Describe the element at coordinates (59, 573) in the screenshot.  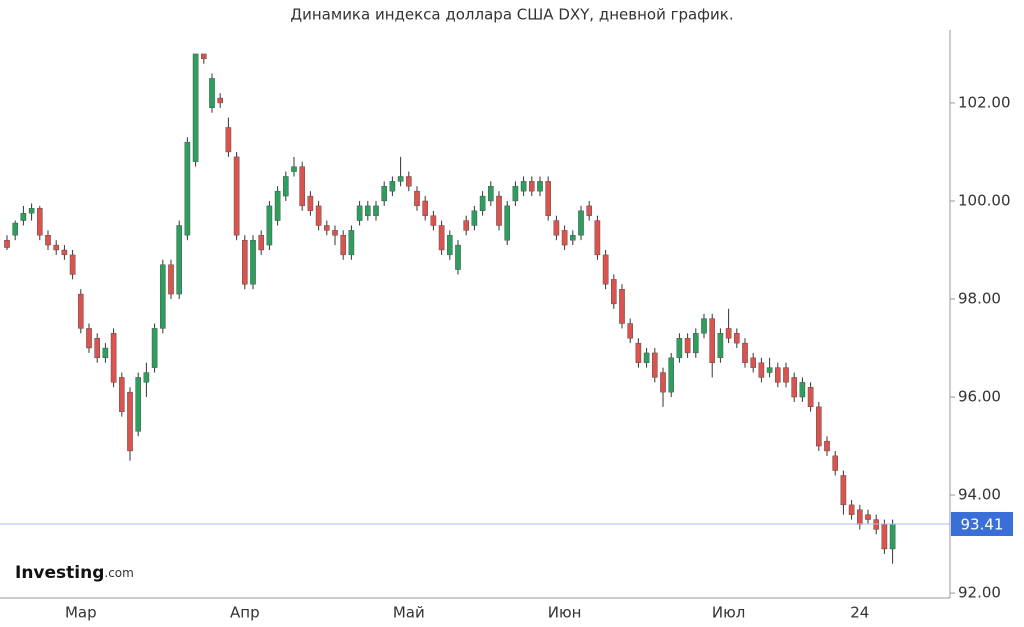
I see `watermark-brand: Investing` at that location.